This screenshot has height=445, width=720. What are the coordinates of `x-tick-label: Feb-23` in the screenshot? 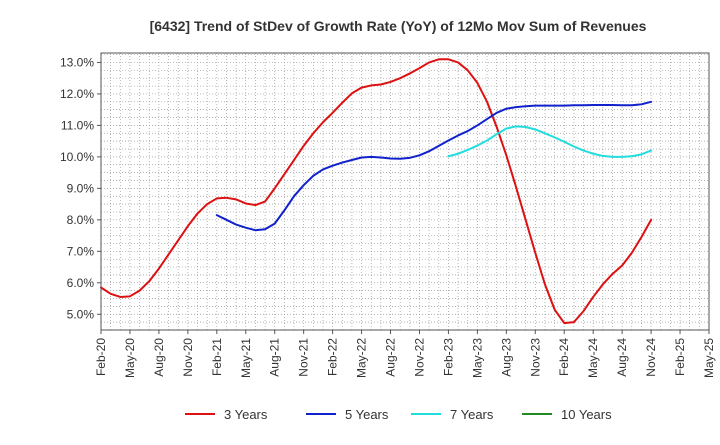 It's located at (448, 357).